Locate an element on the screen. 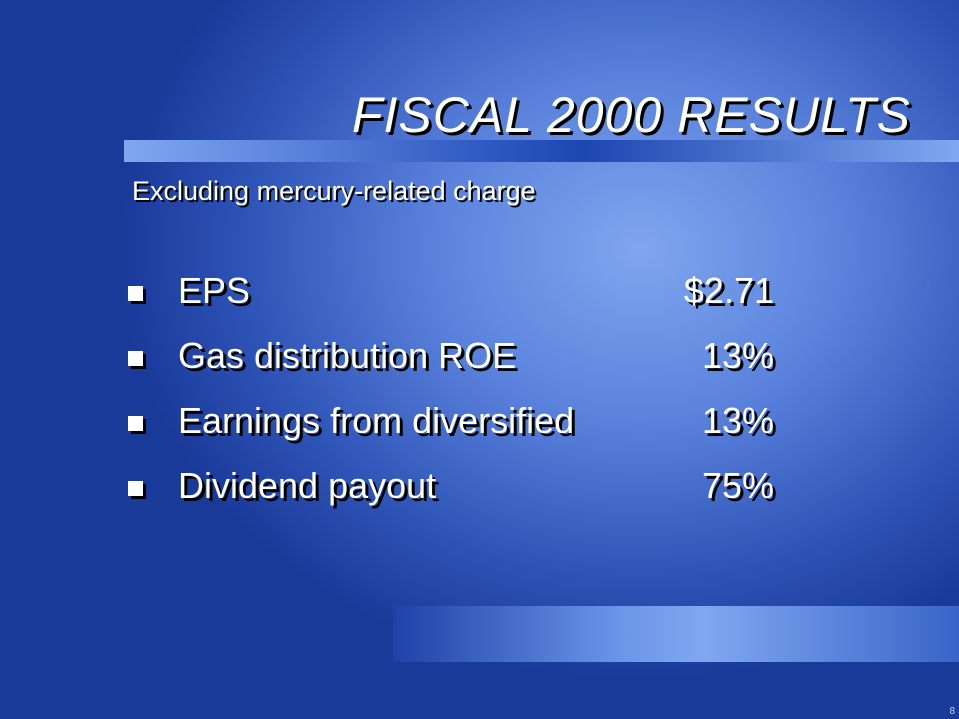 Image resolution: width=959 pixels, height=719 pixels. bullet-row: Gas distribution ROE 13% is located at coordinates (451, 360).